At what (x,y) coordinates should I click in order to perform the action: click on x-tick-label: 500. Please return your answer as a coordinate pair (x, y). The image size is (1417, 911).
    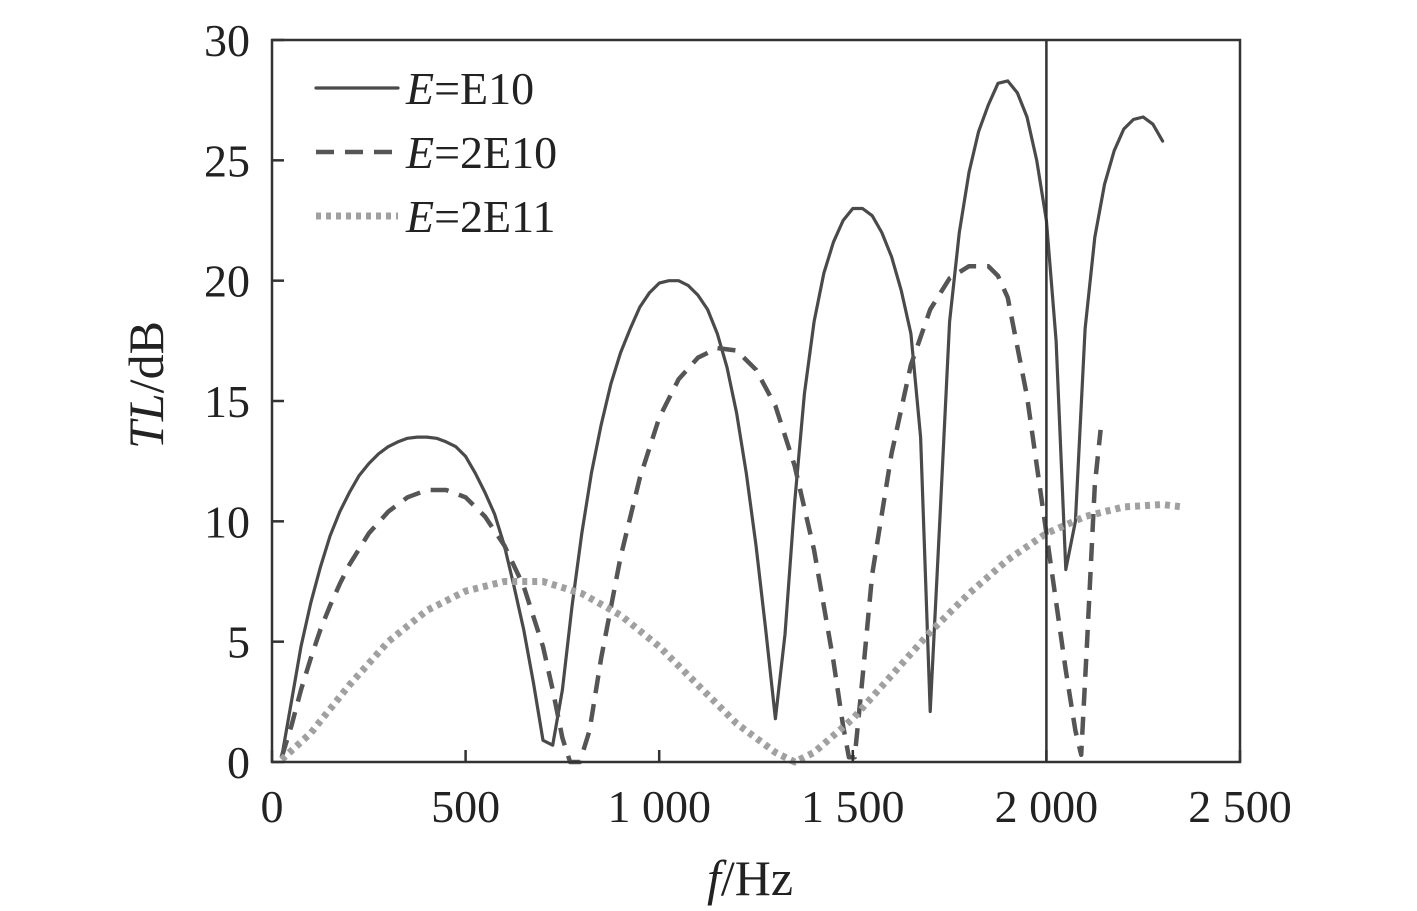
    Looking at the image, I should click on (465, 806).